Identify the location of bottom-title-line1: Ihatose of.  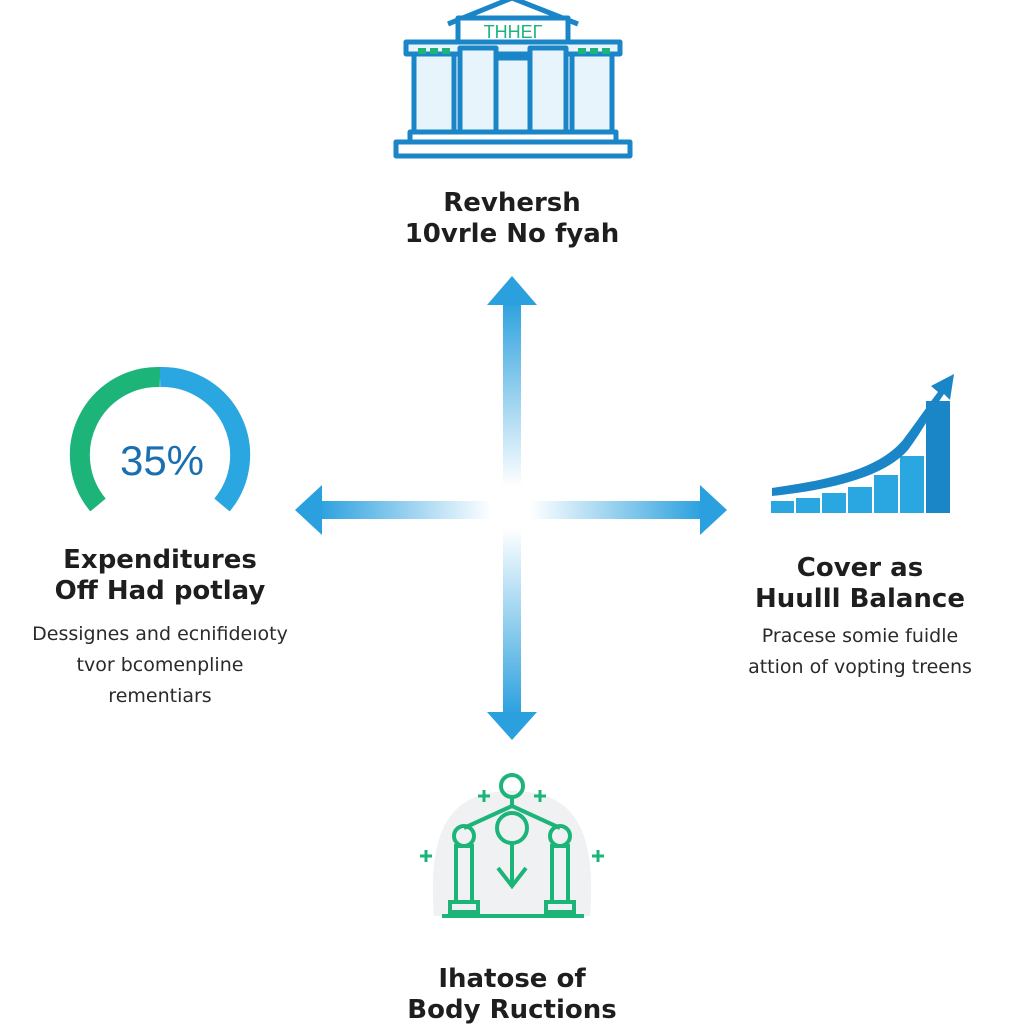
(512, 979).